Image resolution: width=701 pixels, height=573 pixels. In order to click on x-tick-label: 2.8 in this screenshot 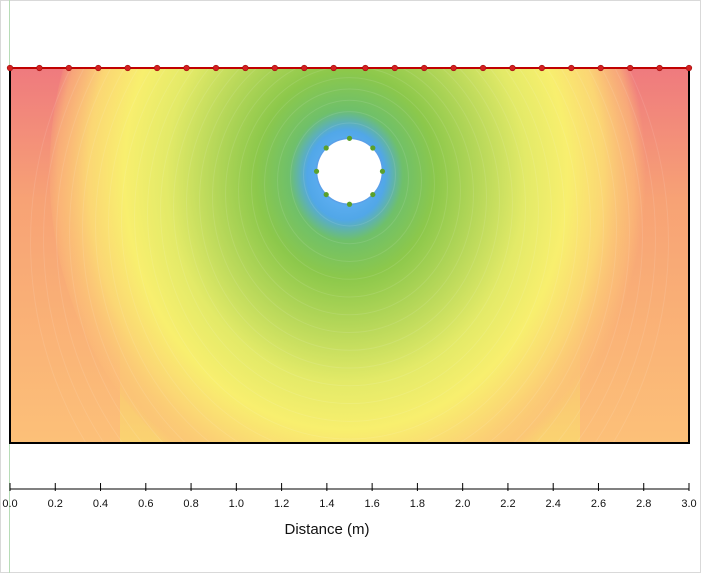, I will do `click(643, 504)`.